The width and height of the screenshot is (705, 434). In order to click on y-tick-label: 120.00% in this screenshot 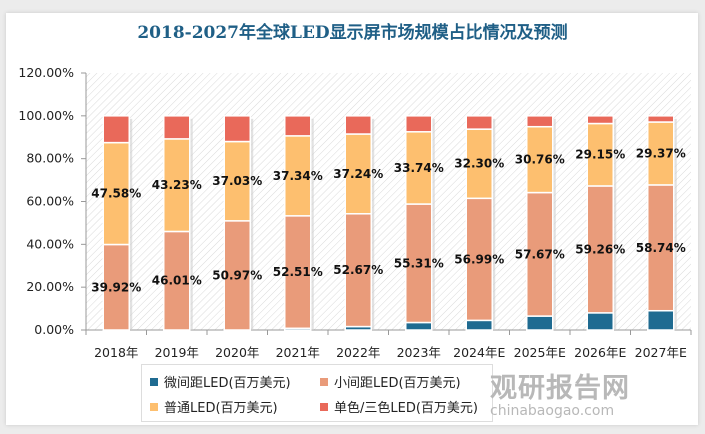, I will do `click(46, 72)`.